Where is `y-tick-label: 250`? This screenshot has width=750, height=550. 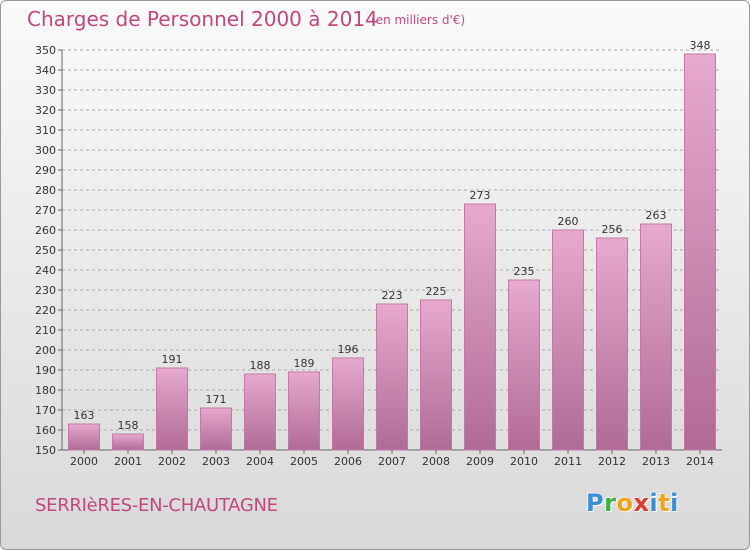
y-tick-label: 250 is located at coordinates (45, 250).